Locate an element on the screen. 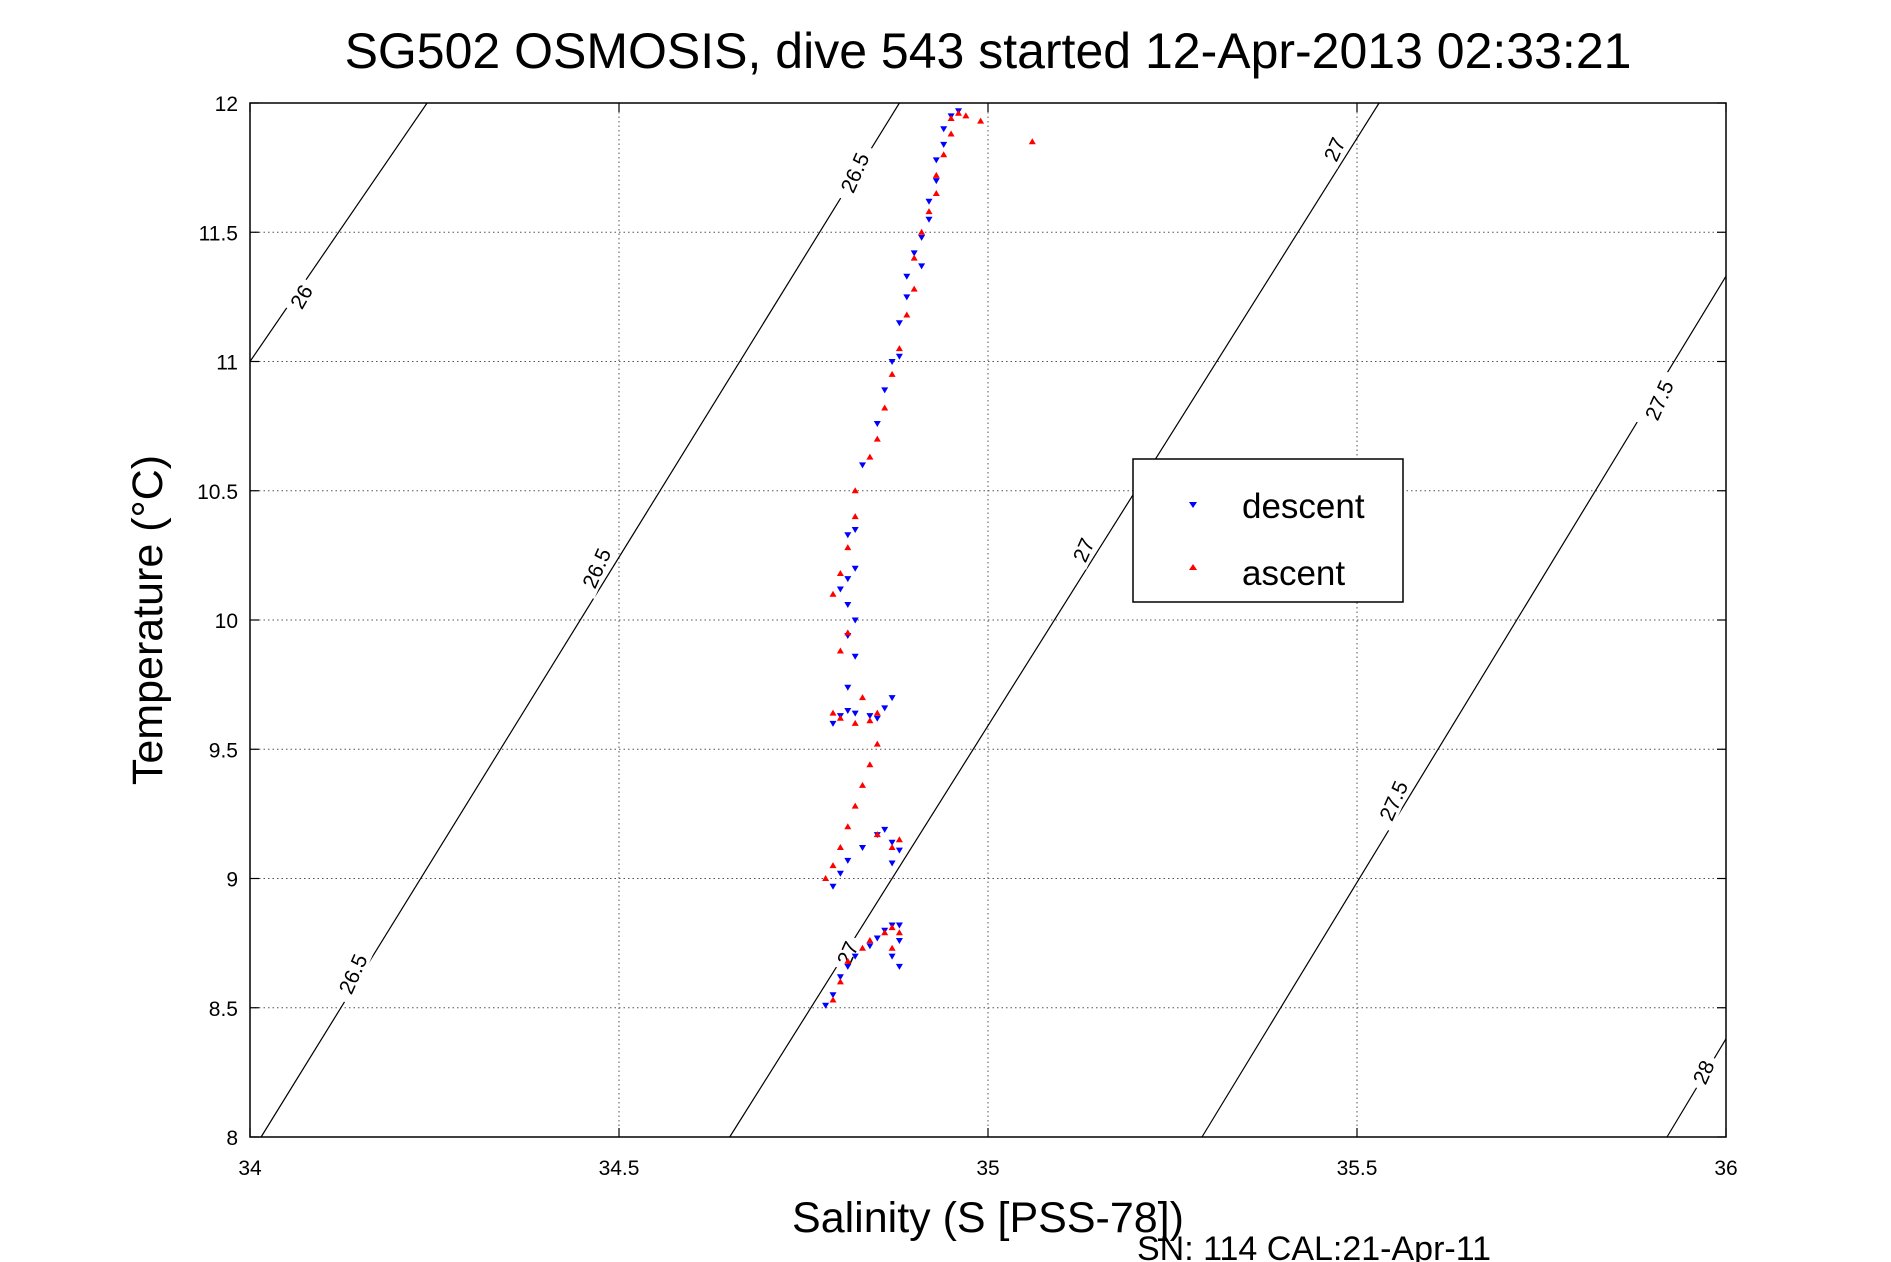 This screenshot has width=1891, height=1262. x-tick-label: 35.5 is located at coordinates (1357, 1168).